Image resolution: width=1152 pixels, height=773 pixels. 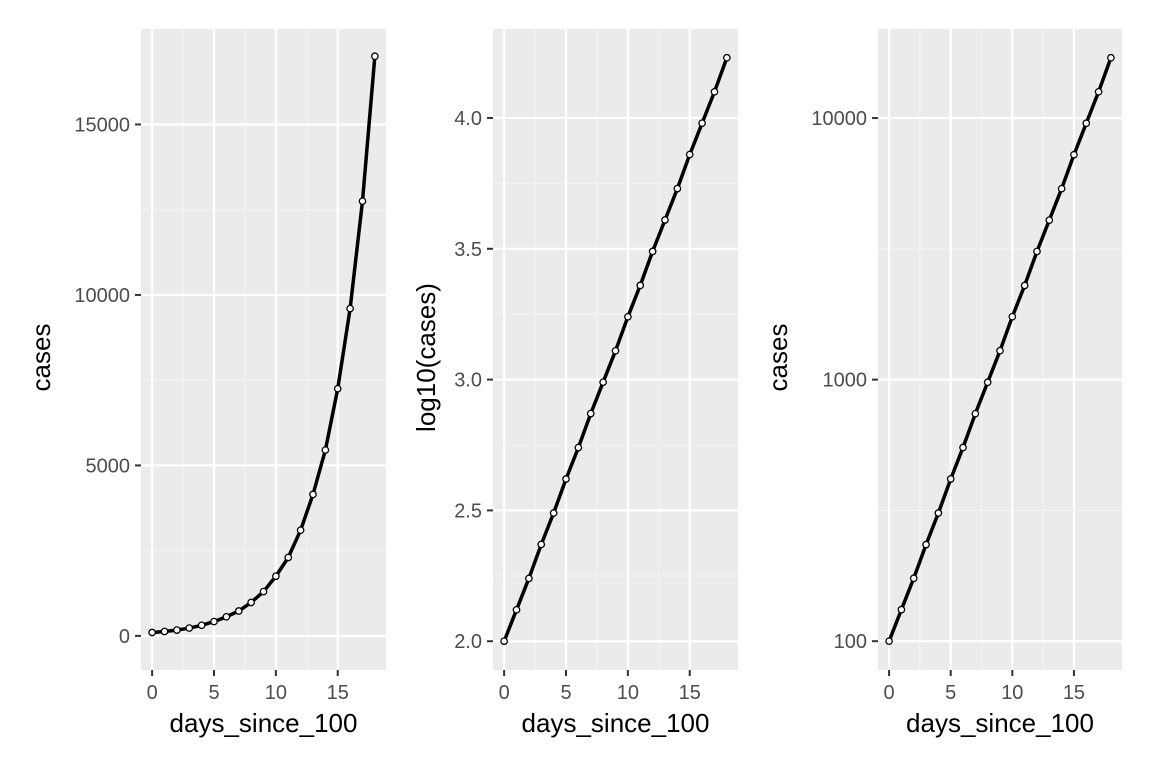 I want to click on y-tick-label: 3.0, so click(x=468, y=381).